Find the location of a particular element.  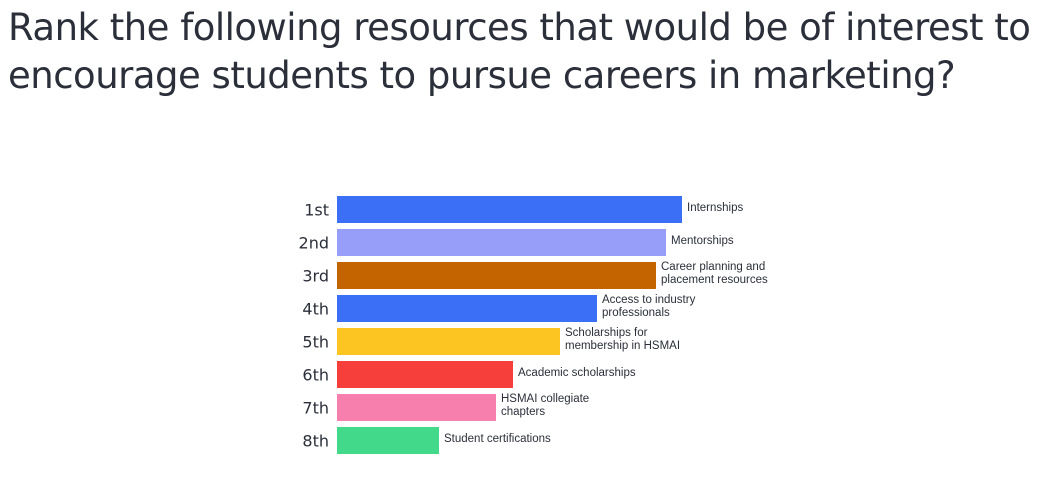

rank-label: 1st is located at coordinates (316, 210).